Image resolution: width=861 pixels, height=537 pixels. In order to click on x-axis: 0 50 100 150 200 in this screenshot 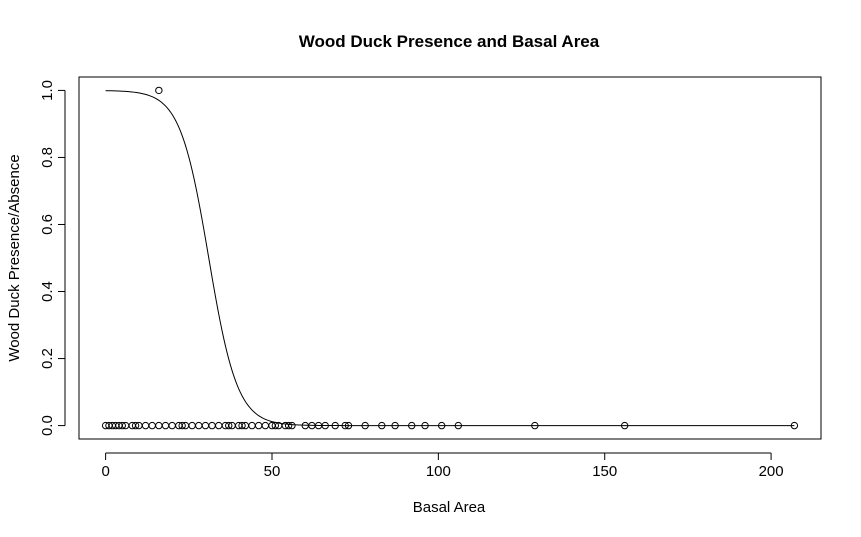, I will do `click(442, 466)`.